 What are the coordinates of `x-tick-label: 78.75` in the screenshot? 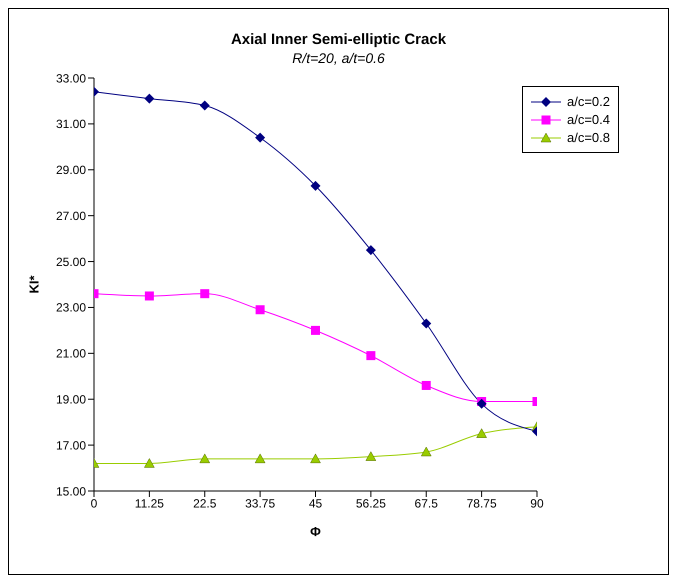 It's located at (481, 503).